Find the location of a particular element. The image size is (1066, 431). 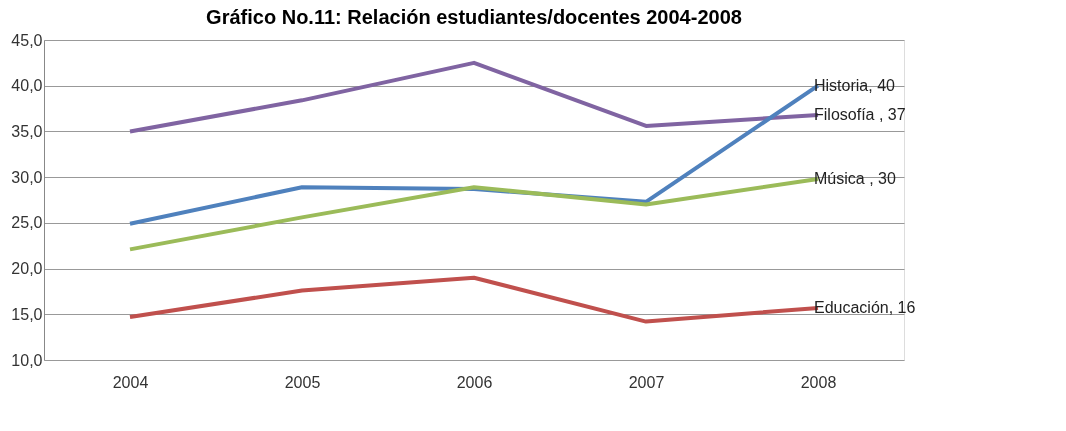

annotation: Historia, 40 is located at coordinates (855, 85).